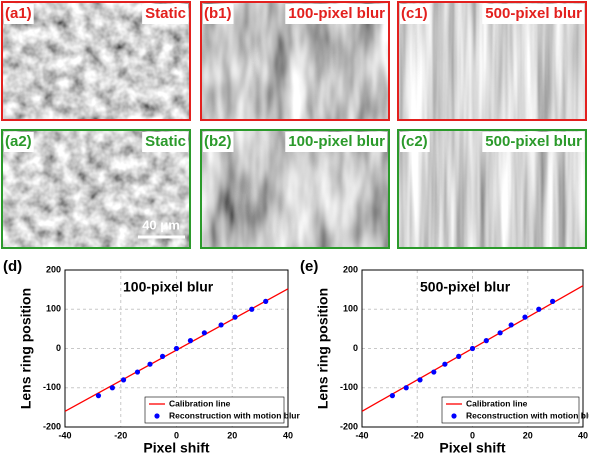 This screenshot has height=456, width=589. I want to click on panel-label: (b1), so click(218, 13).